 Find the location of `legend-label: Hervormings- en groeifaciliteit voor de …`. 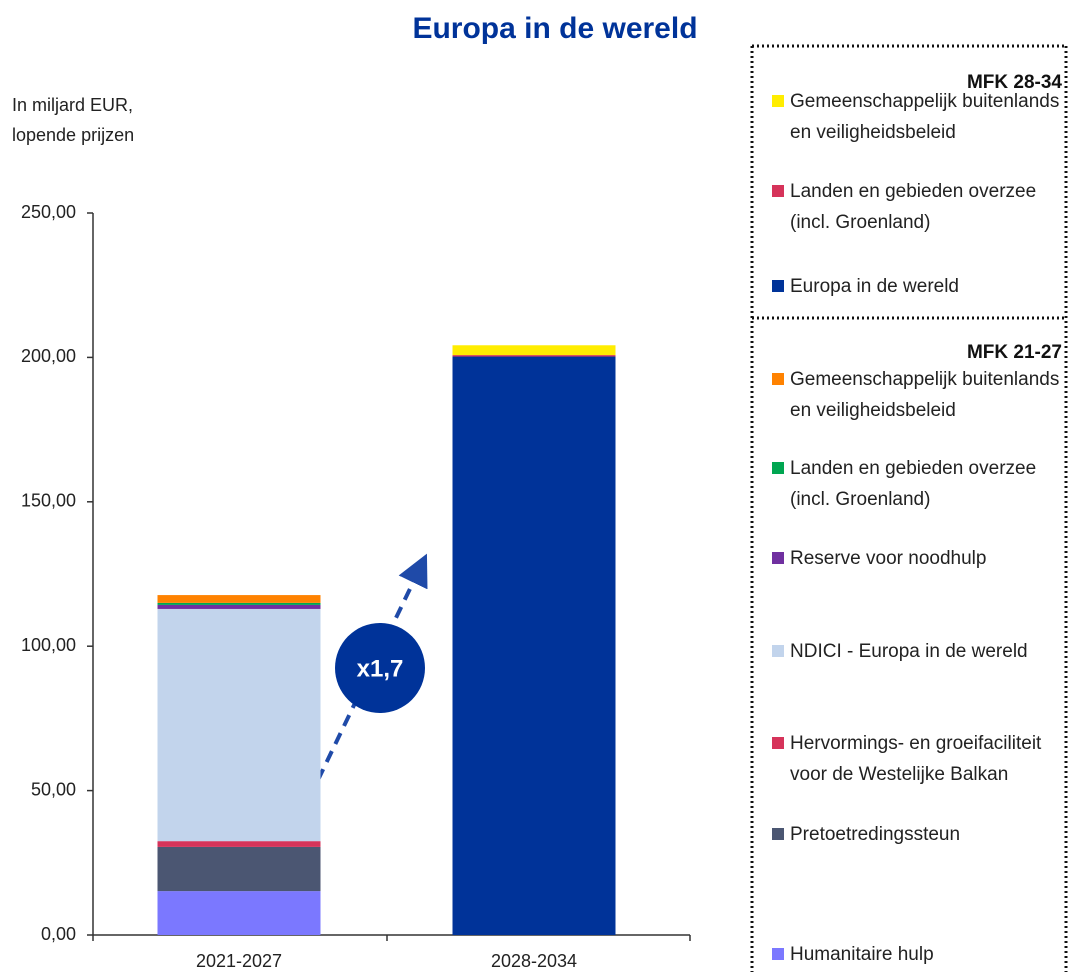

legend-label: Hervormings- en groeifaciliteit voor de … is located at coordinates (916, 759).